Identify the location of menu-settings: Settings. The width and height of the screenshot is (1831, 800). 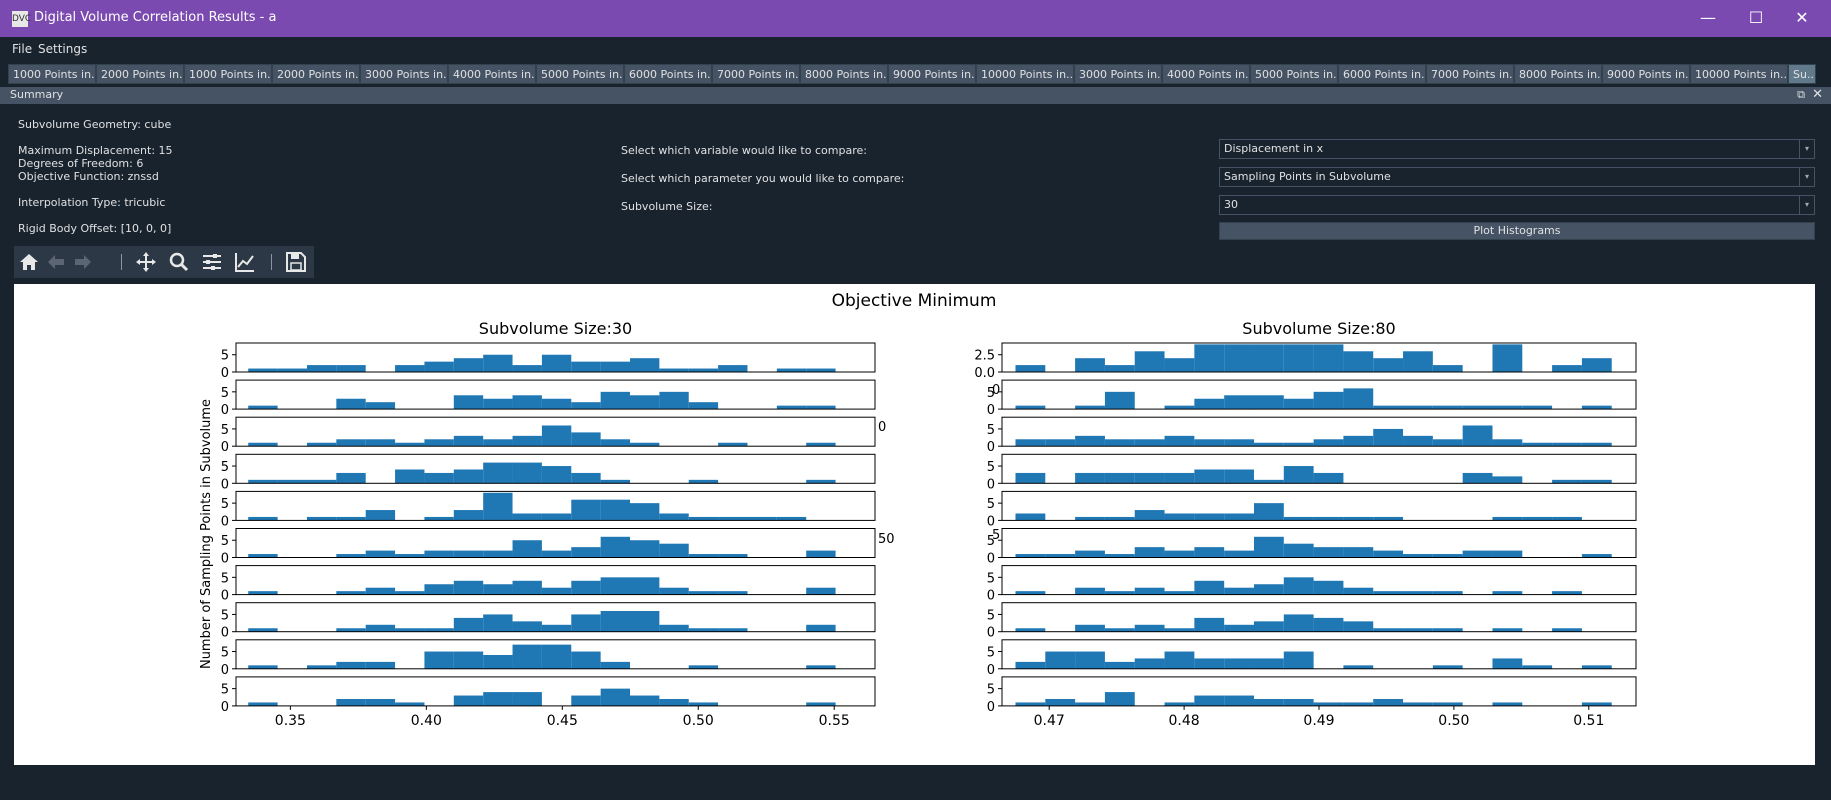
(63, 49).